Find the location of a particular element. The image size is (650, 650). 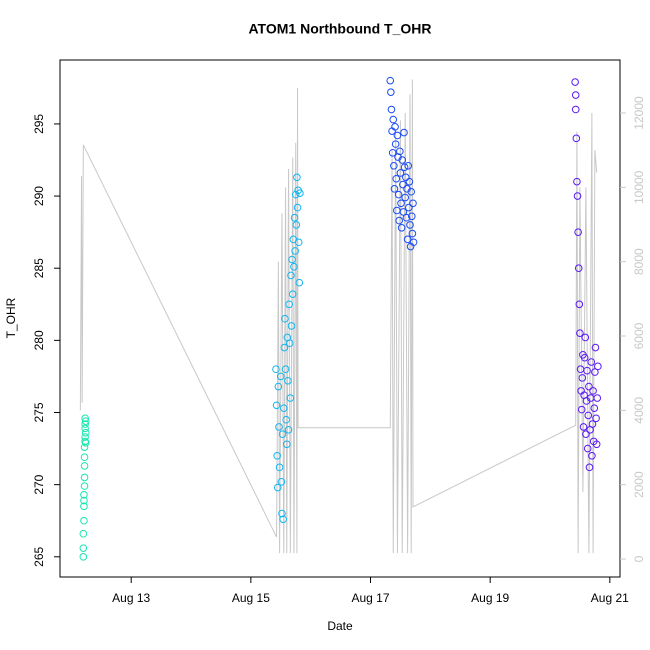

x-tick-label: Aug 17 is located at coordinates (370, 598).